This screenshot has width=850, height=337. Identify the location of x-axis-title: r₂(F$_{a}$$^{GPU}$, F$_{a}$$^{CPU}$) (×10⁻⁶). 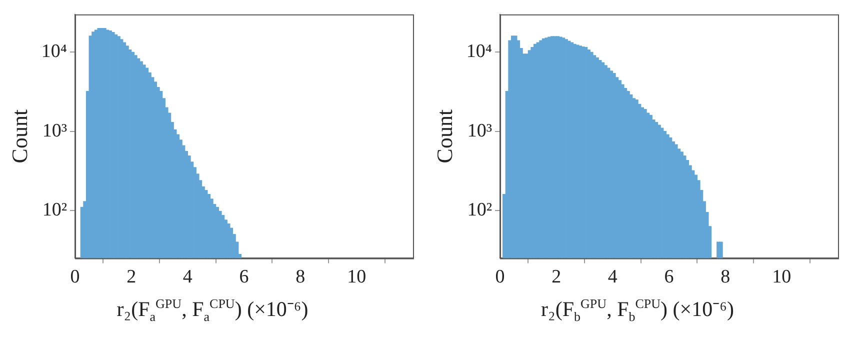
(213, 310).